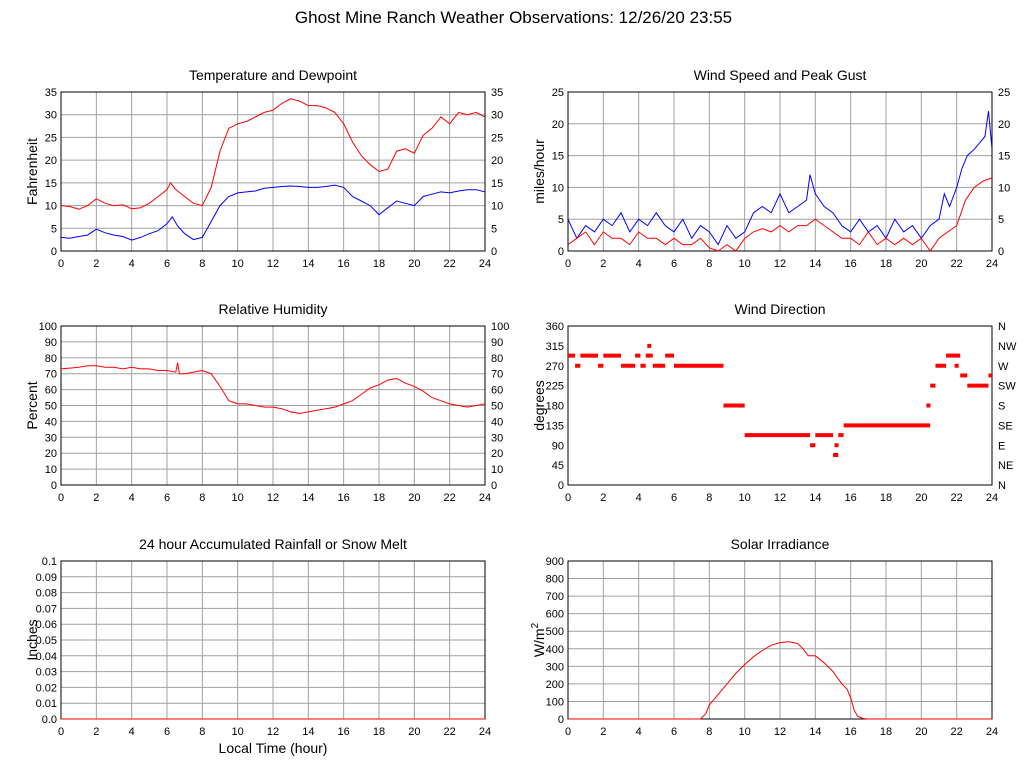  What do you see at coordinates (555, 580) in the screenshot?
I see `y-tick-label: 800` at bounding box center [555, 580].